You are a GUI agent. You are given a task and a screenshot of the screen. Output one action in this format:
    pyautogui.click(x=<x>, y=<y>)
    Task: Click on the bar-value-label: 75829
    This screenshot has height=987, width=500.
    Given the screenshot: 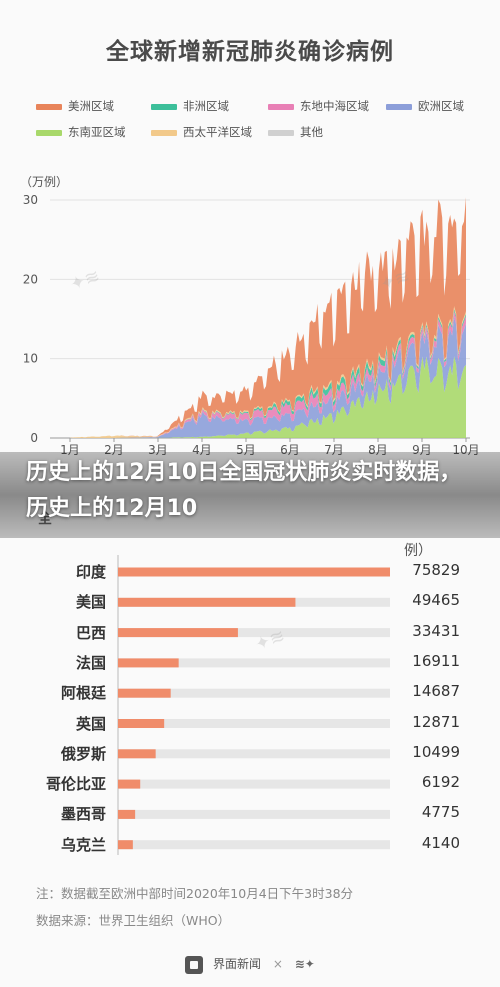 What is the action you would take?
    pyautogui.click(x=436, y=570)
    